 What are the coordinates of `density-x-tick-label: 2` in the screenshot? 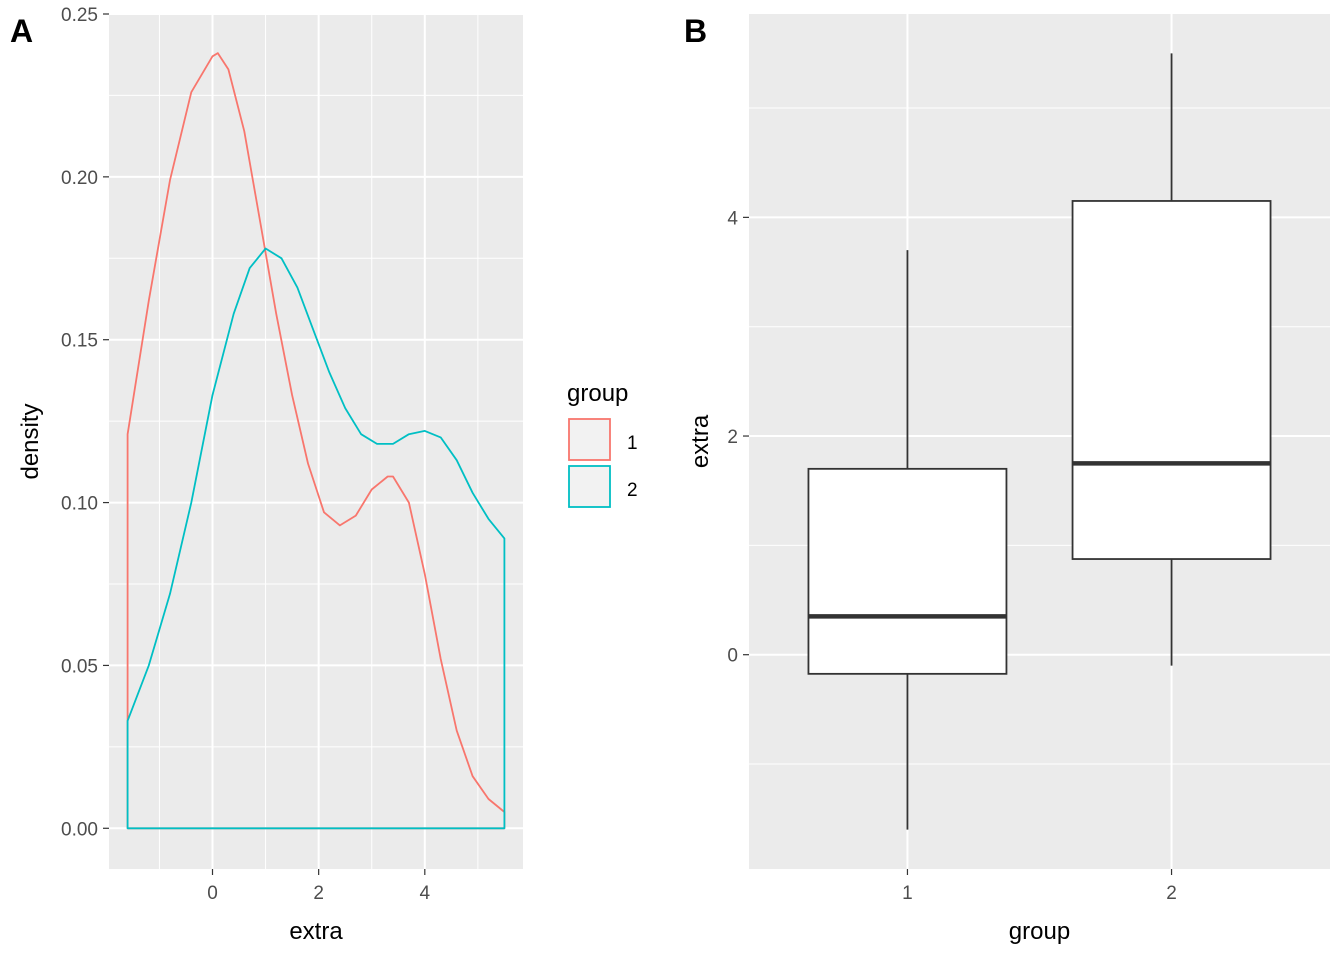 It's located at (318, 893).